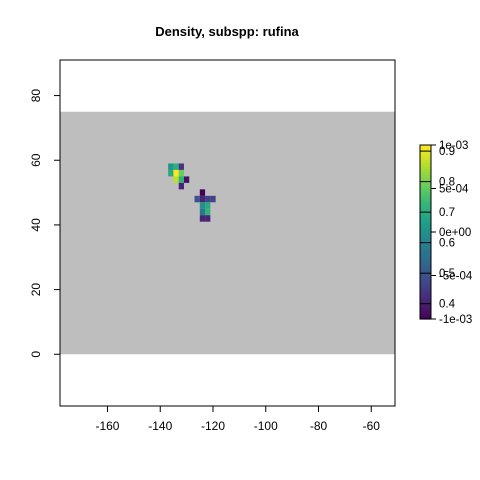 The image size is (480, 480). Describe the element at coordinates (447, 213) in the screenshot. I see `colorbar-label: 0.7` at that location.